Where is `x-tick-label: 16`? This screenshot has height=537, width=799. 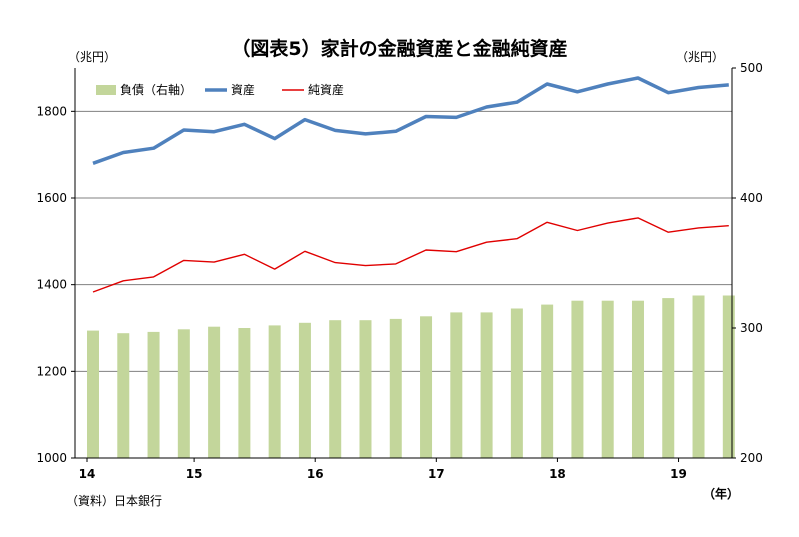
x-tick-label: 16 is located at coordinates (315, 474).